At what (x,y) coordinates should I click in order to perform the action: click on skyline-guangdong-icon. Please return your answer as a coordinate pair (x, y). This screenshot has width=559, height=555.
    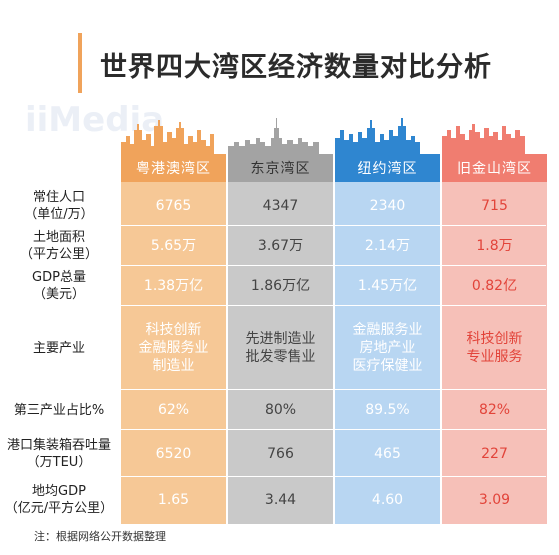
    Looking at the image, I should click on (167, 137).